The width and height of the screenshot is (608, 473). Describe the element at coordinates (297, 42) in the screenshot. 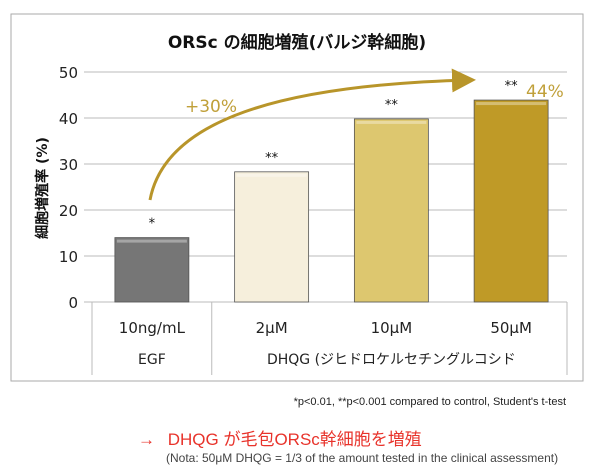

I see `chart-title: ORSc の細胞増殖(バルジ幹細胞)` at that location.